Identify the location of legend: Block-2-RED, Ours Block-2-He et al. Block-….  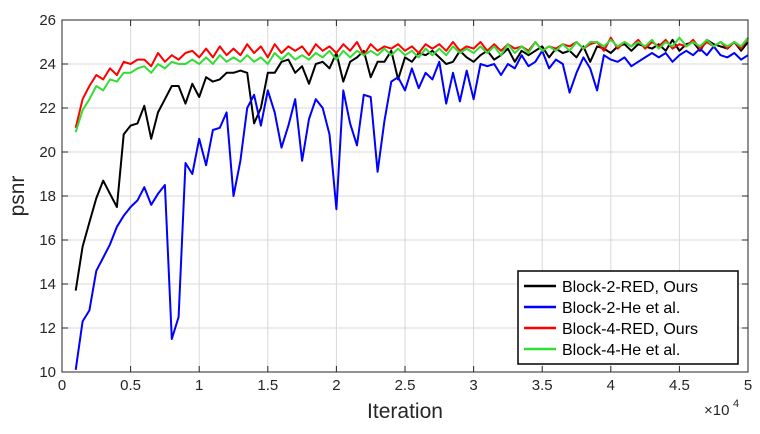
(628, 317).